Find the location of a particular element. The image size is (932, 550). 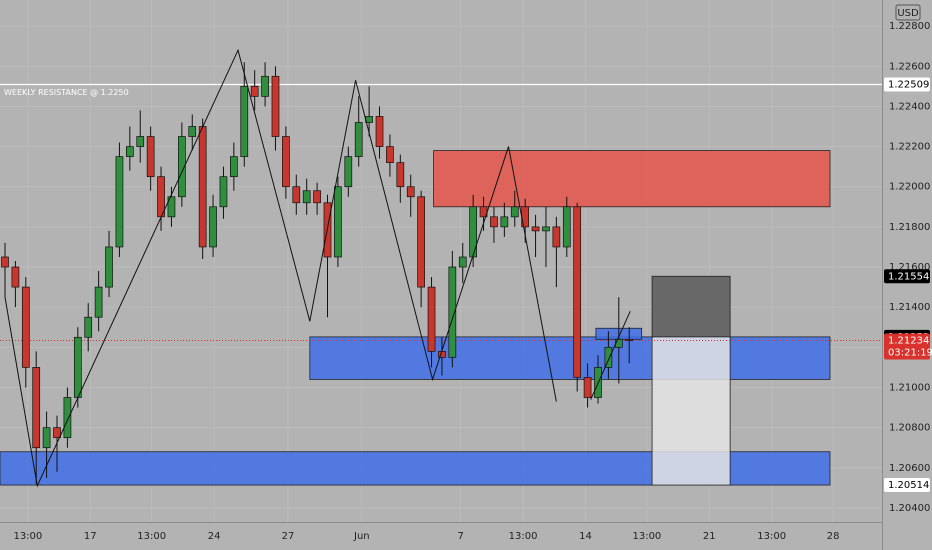

last-price-label: 1.21234 is located at coordinates (908, 341).